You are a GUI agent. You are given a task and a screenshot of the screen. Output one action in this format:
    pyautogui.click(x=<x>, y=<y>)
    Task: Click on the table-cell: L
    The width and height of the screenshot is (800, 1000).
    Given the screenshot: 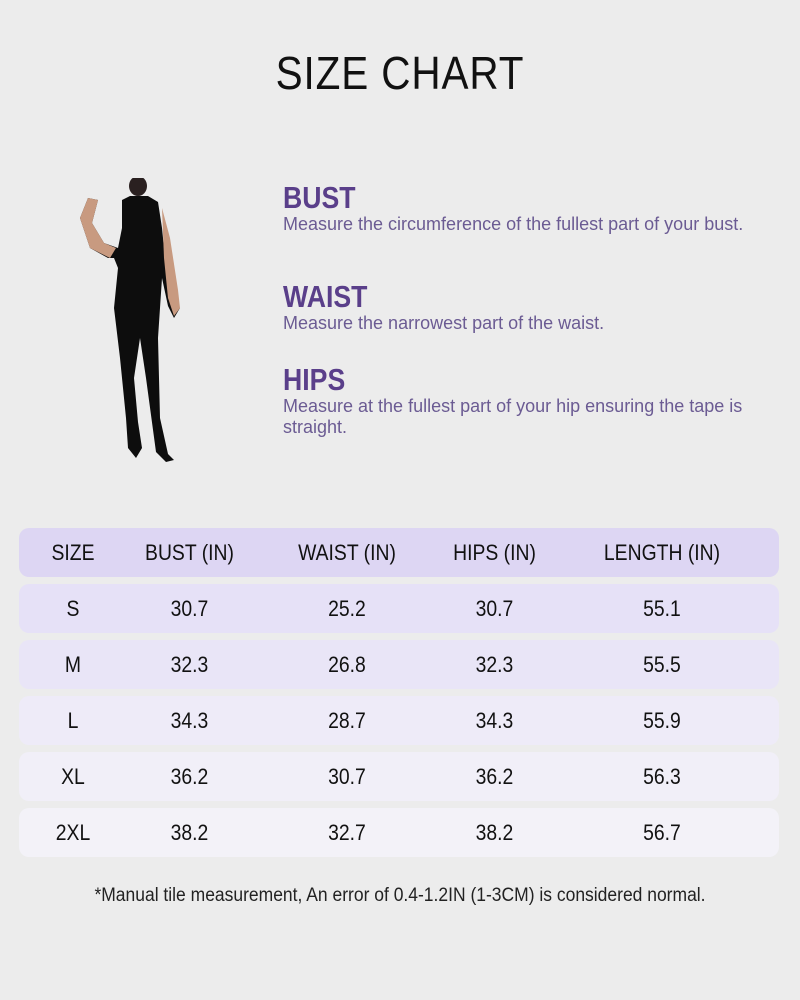 What is the action you would take?
    pyautogui.click(x=73, y=720)
    